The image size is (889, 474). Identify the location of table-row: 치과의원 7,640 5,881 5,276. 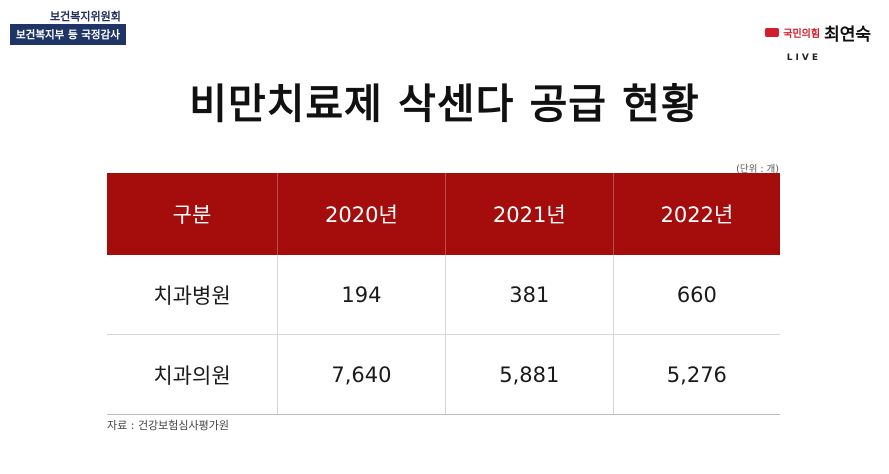
(443, 374).